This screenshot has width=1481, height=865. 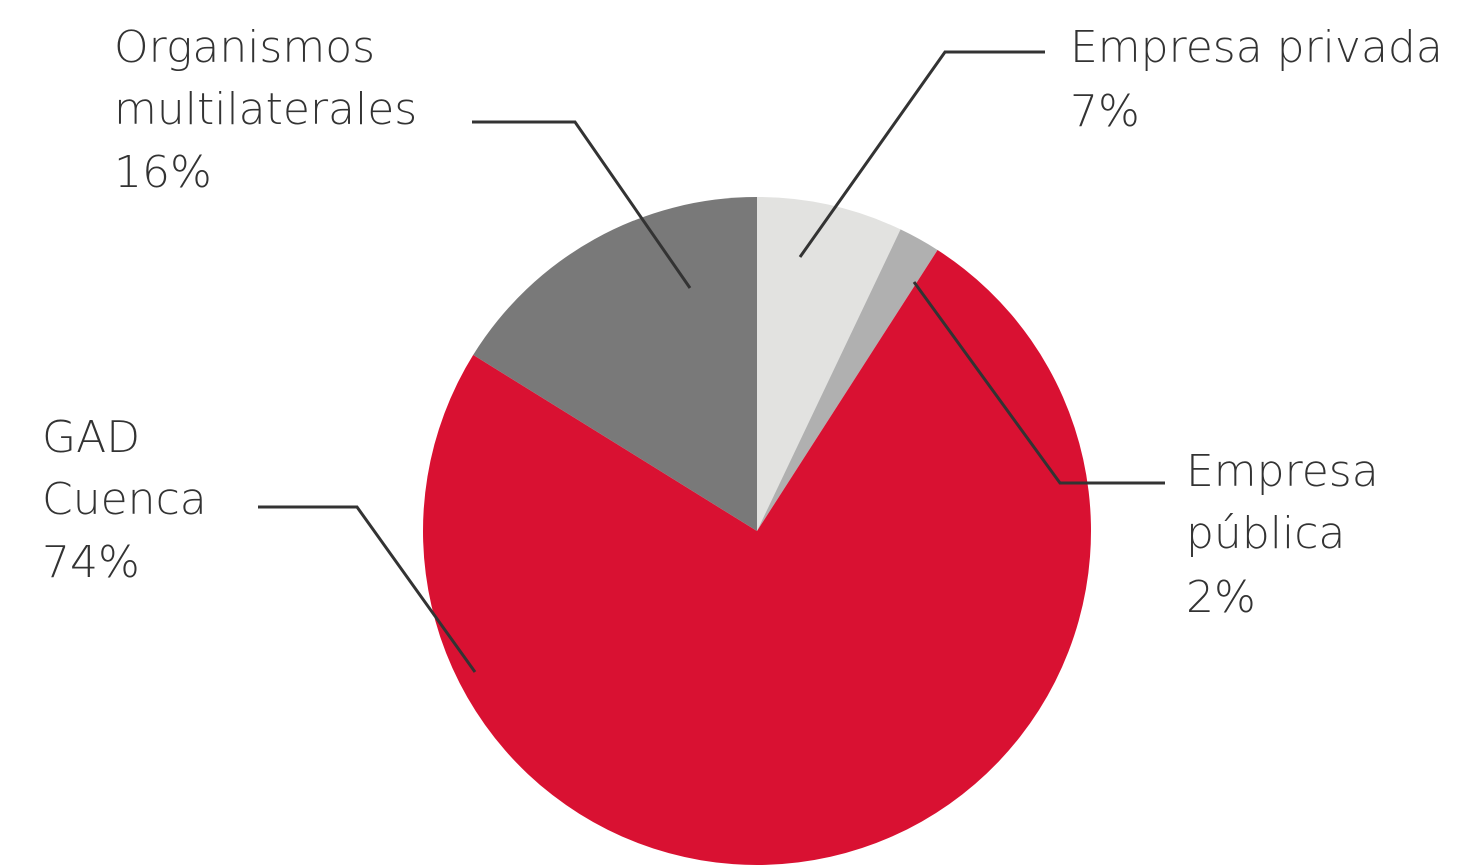 I want to click on label-organismos-line1: Organismos, so click(x=244, y=47).